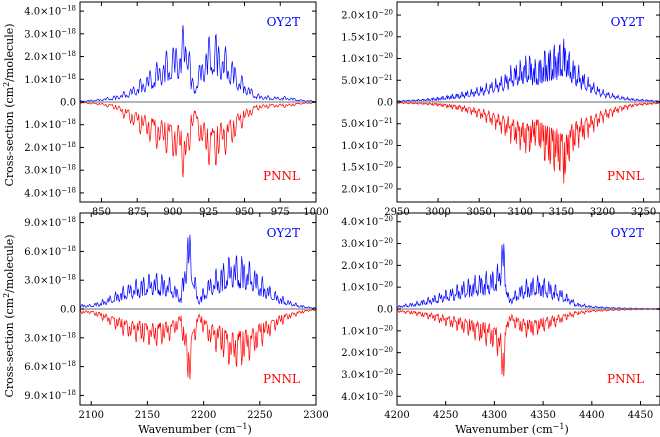 The image size is (660, 437). Describe the element at coordinates (359, 222) in the screenshot. I see `y-tick-mantissa: 4.0×10` at that location.